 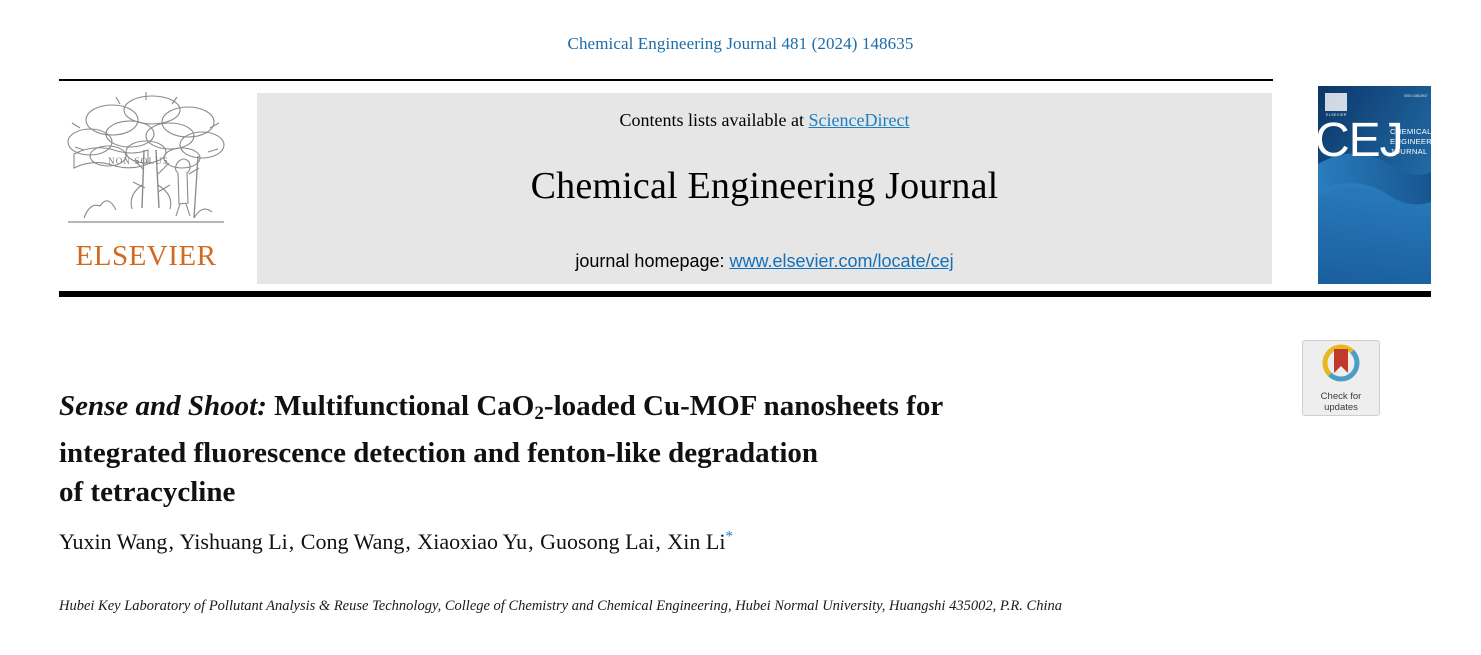 What do you see at coordinates (352, 541) in the screenshot?
I see `author-name: Cong Wang` at bounding box center [352, 541].